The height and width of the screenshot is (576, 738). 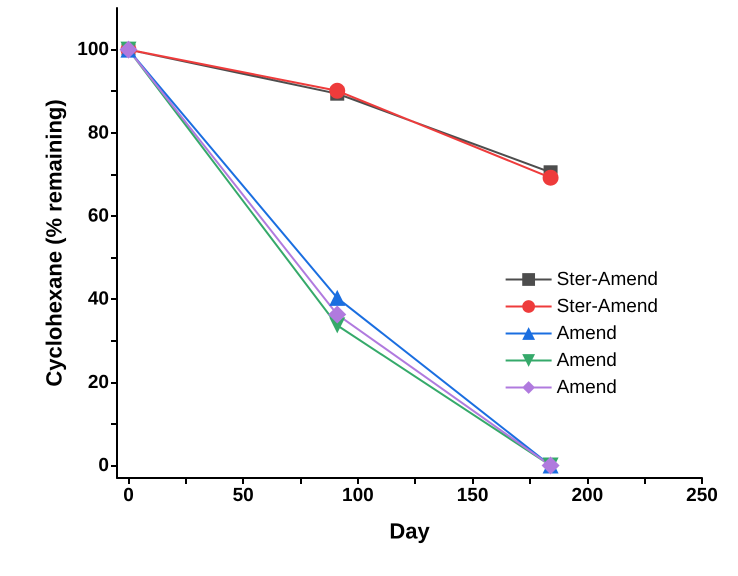 I want to click on x-axis-title: Day, so click(x=409, y=531).